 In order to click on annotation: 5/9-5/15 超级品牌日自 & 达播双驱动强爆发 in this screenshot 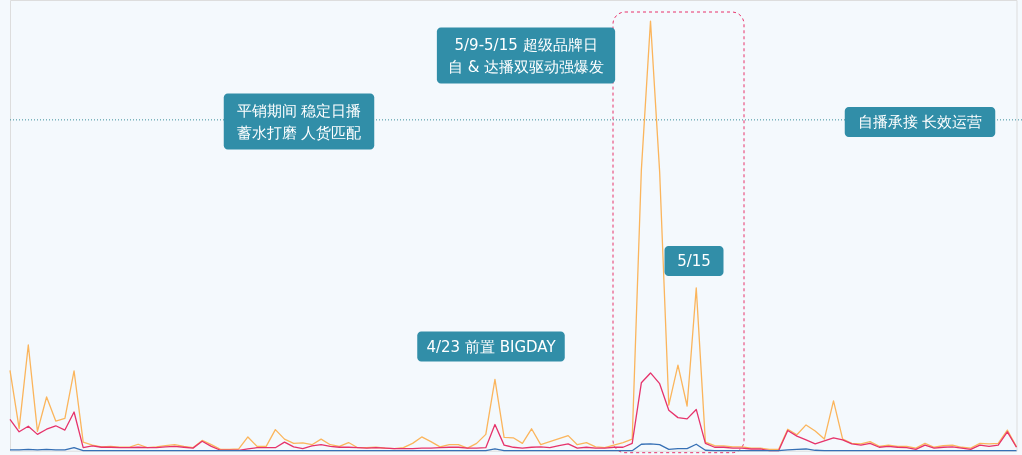, I will do `click(526, 55)`.